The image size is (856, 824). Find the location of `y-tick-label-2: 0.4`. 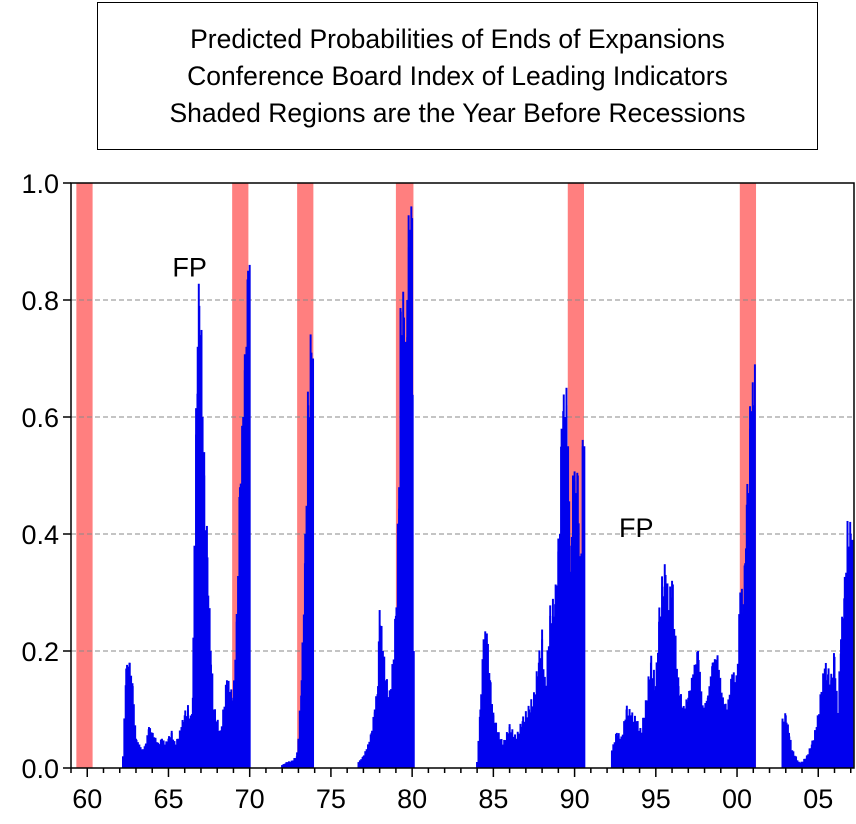

y-tick-label-2: 0.4 is located at coordinates (40, 535).